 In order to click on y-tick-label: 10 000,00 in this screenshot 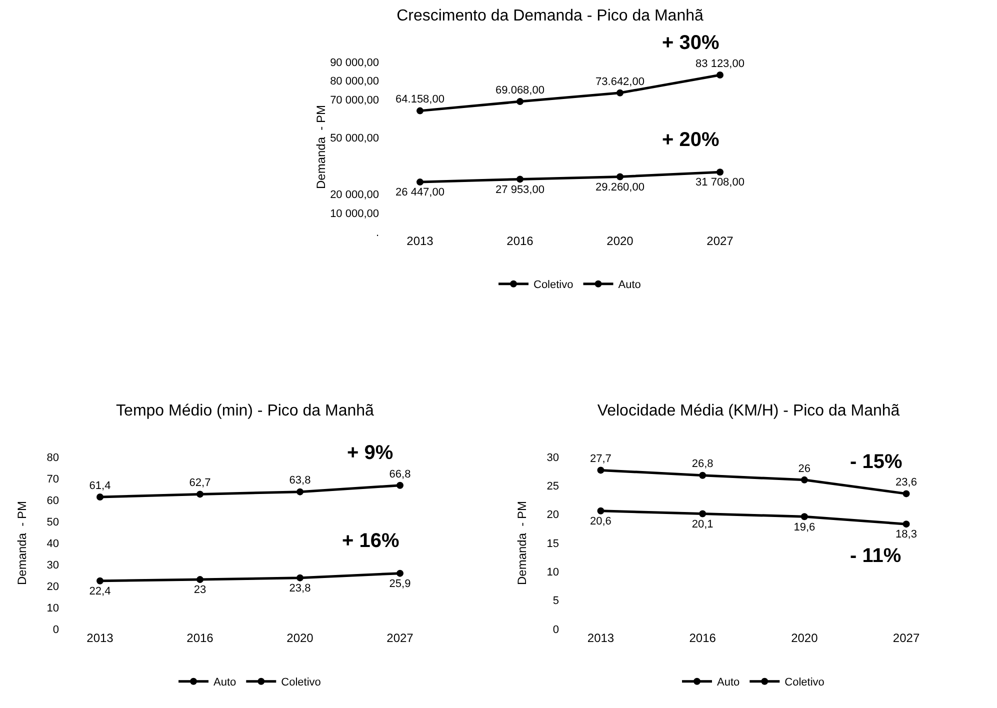, I will do `click(354, 214)`.